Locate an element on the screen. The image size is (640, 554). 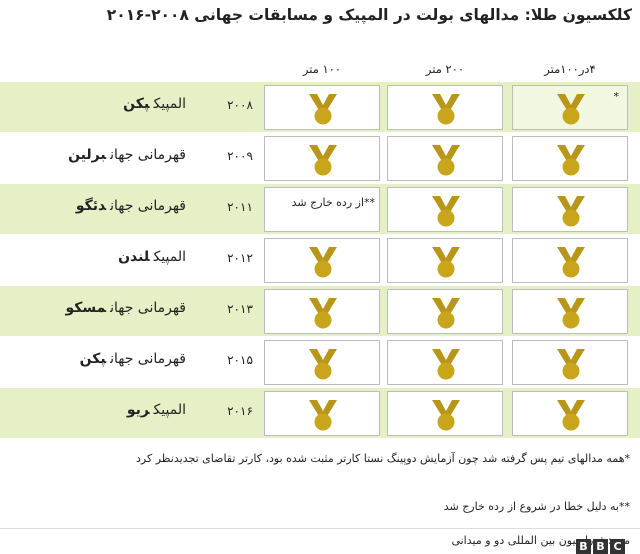
column-header: ۴در۱۰۰متر is located at coordinates (570, 69).